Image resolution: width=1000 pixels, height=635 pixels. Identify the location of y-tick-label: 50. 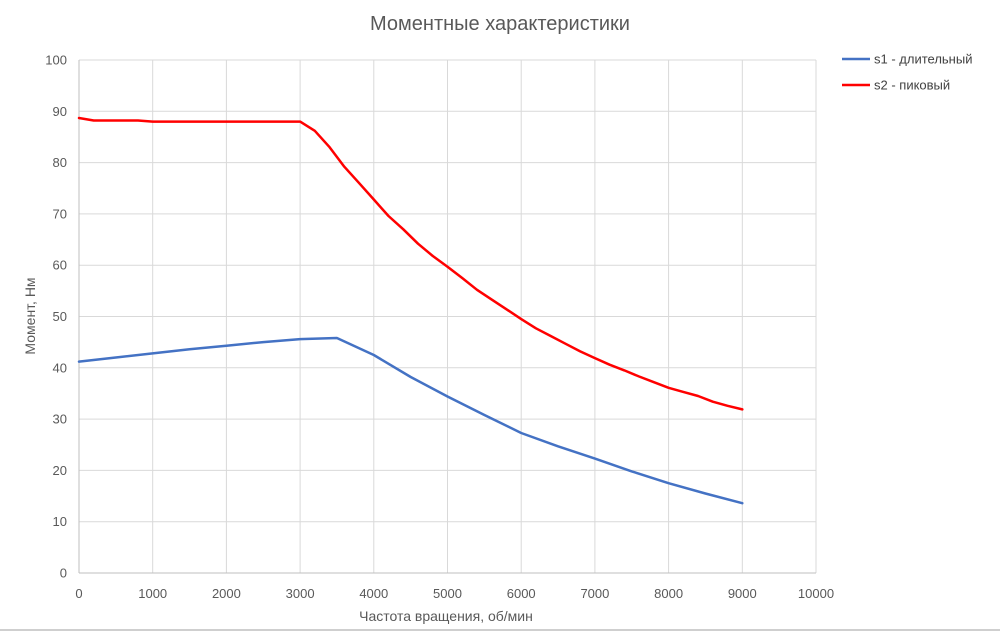
(60, 316).